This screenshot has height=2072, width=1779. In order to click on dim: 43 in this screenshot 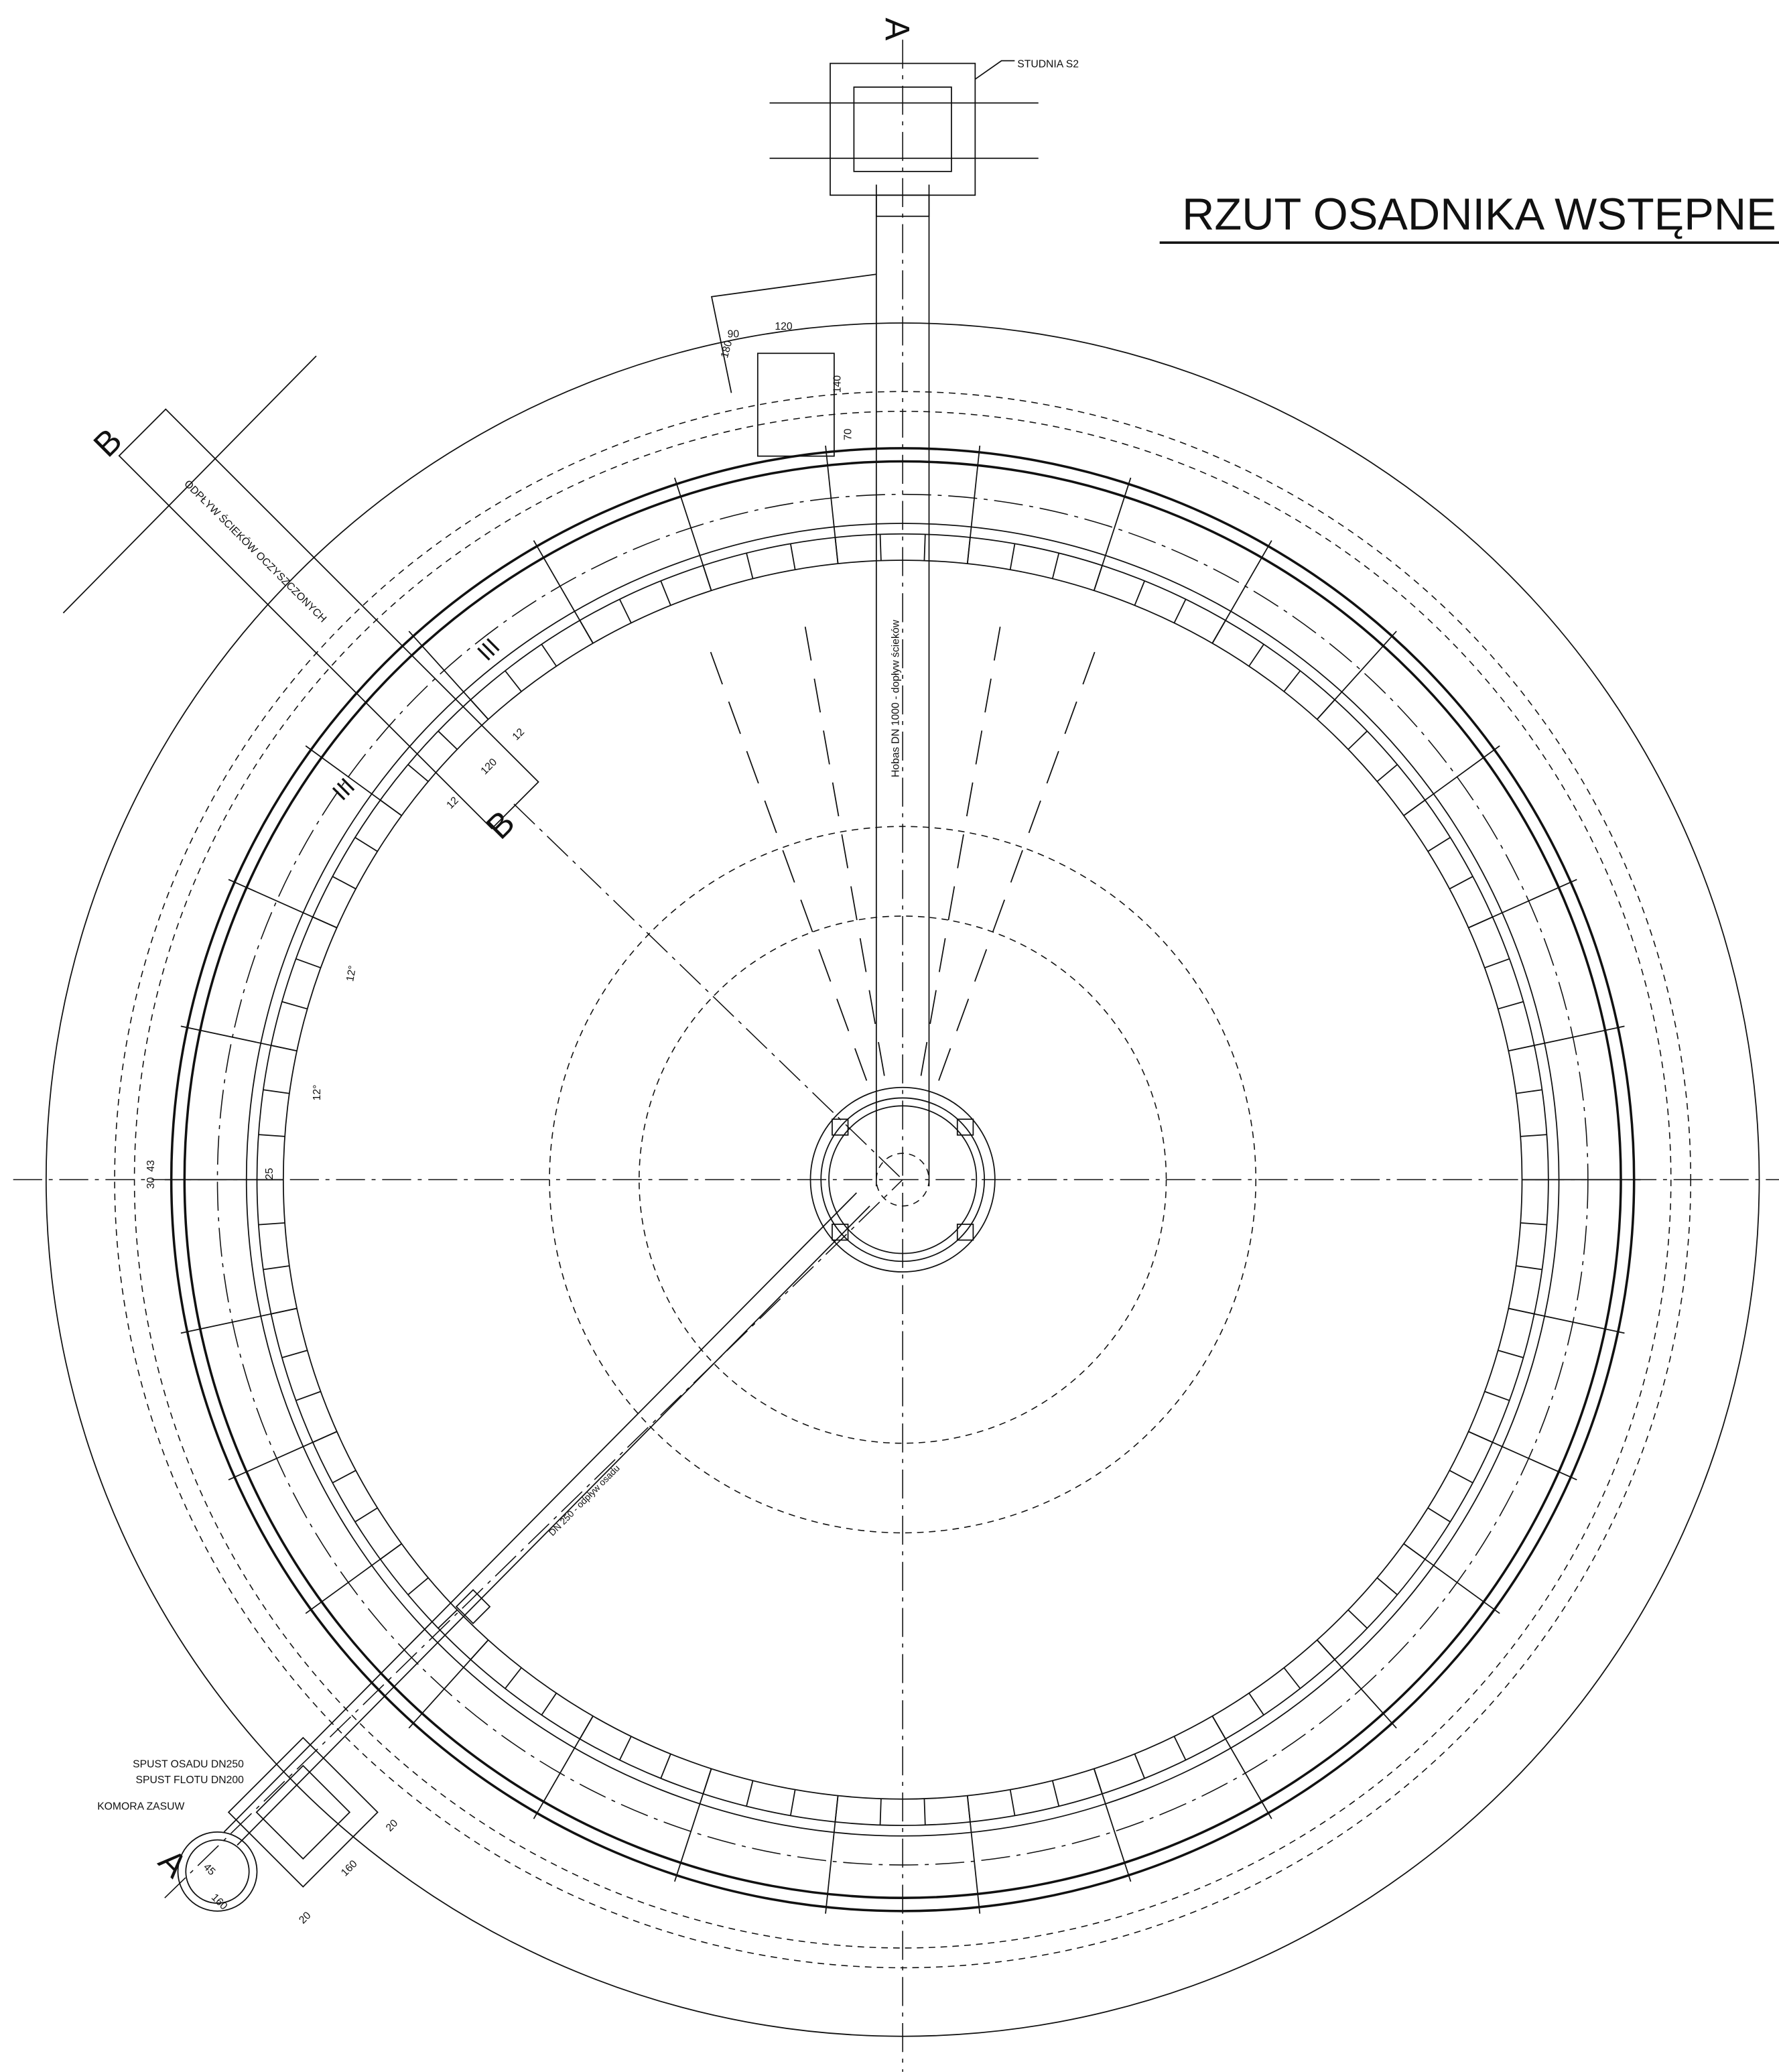, I will do `click(151, 1166)`.